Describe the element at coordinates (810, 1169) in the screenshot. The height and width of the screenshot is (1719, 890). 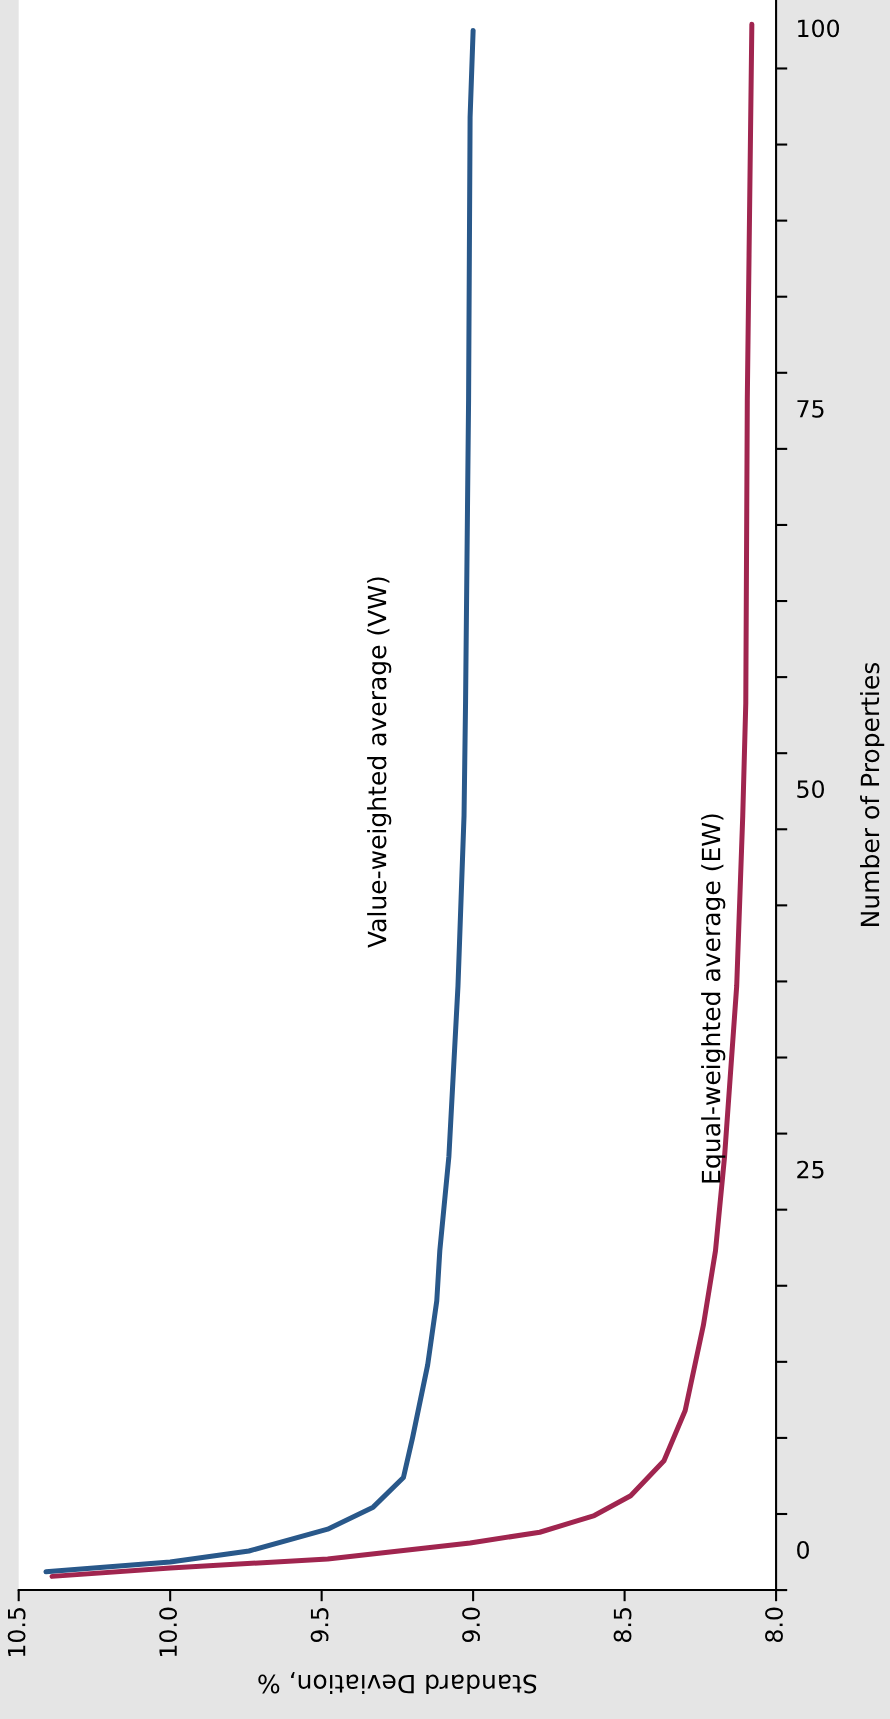
I see `y-tick-label: 25` at that location.